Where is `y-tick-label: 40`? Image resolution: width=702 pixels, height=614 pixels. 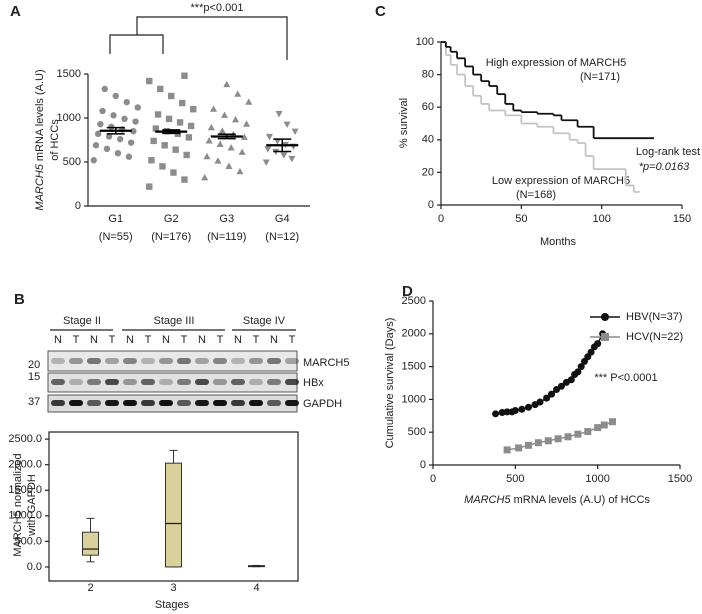 y-tick-label: 40 is located at coordinates (428, 140).